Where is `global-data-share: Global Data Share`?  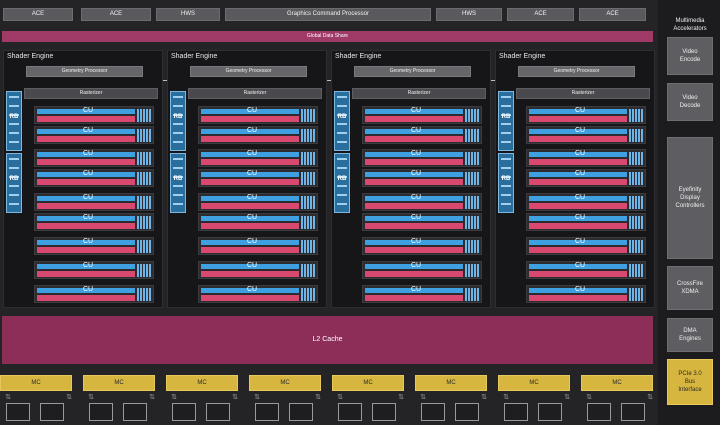
global-data-share: Global Data Share is located at coordinates (327, 36).